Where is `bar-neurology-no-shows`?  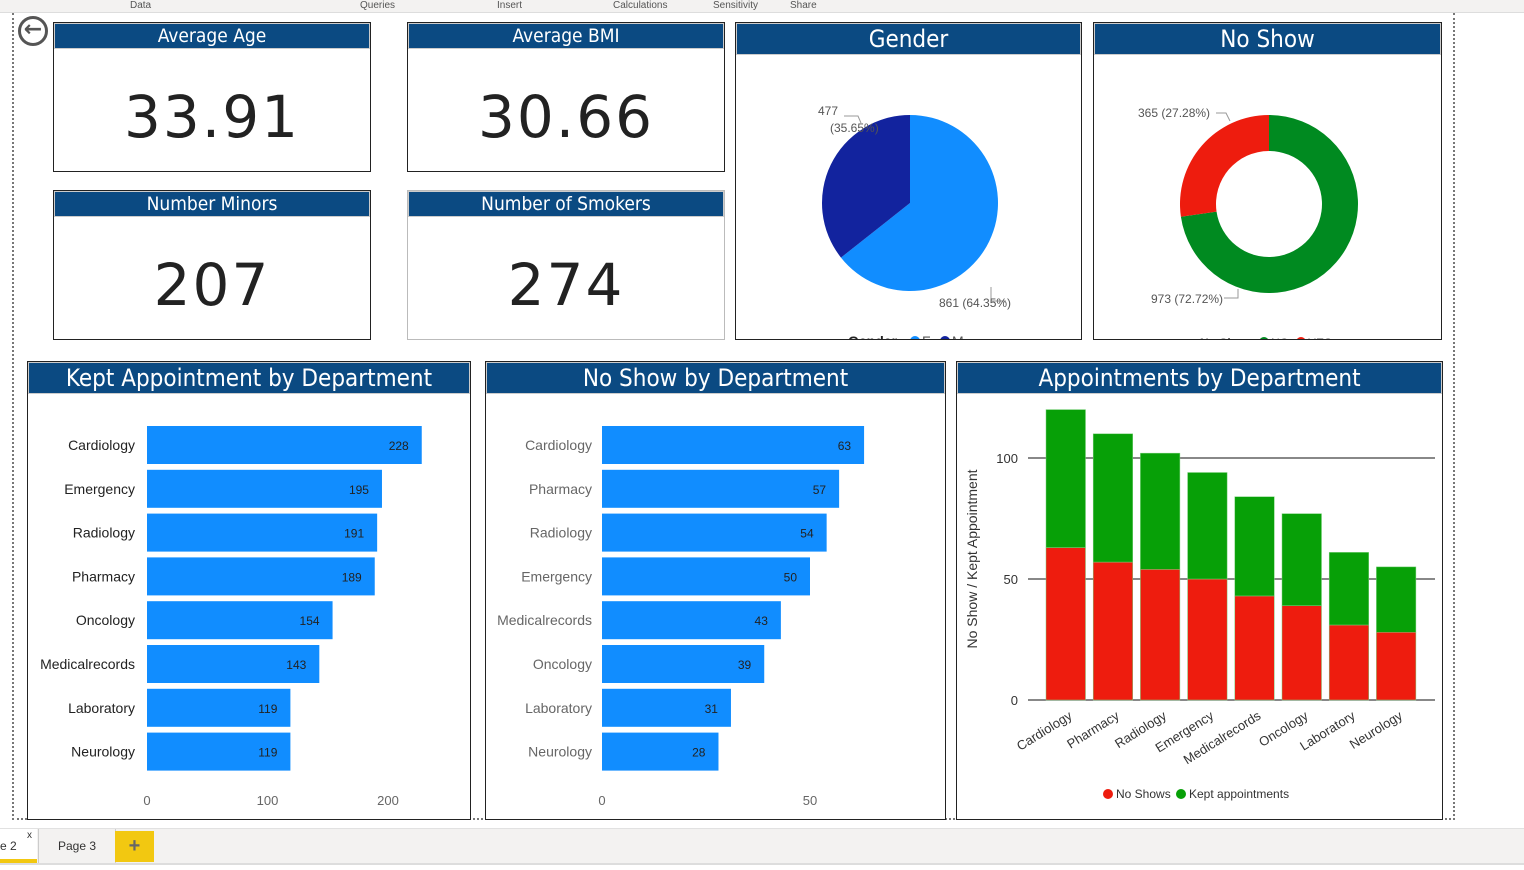 bar-neurology-no-shows is located at coordinates (1396, 666).